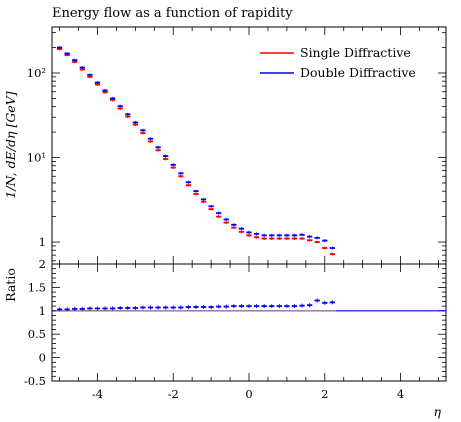  I want to click on main-y-tick-label: 10², so click(36, 73).